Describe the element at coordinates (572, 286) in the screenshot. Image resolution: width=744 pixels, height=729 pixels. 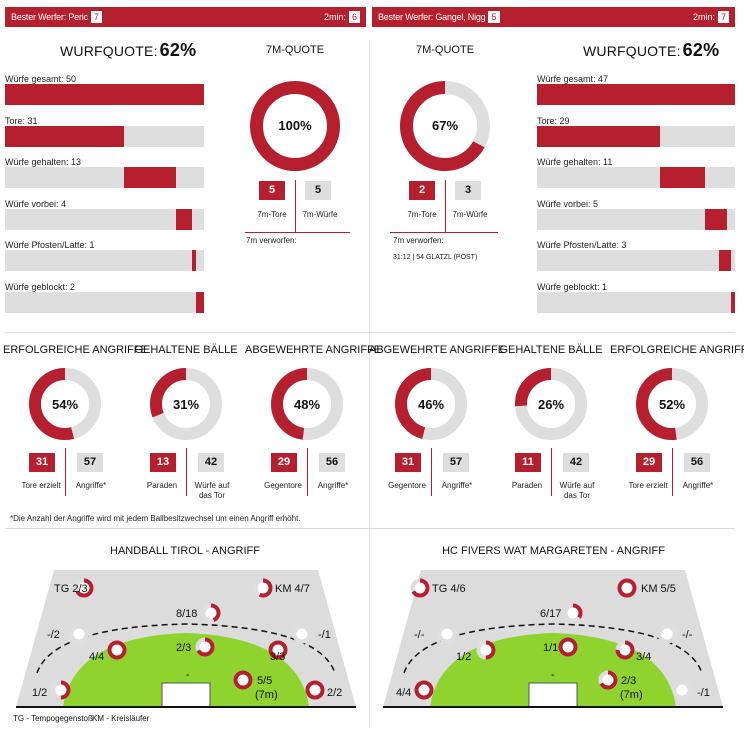
I see `shot-stat-label: Würfe geblockt: 1` at that location.